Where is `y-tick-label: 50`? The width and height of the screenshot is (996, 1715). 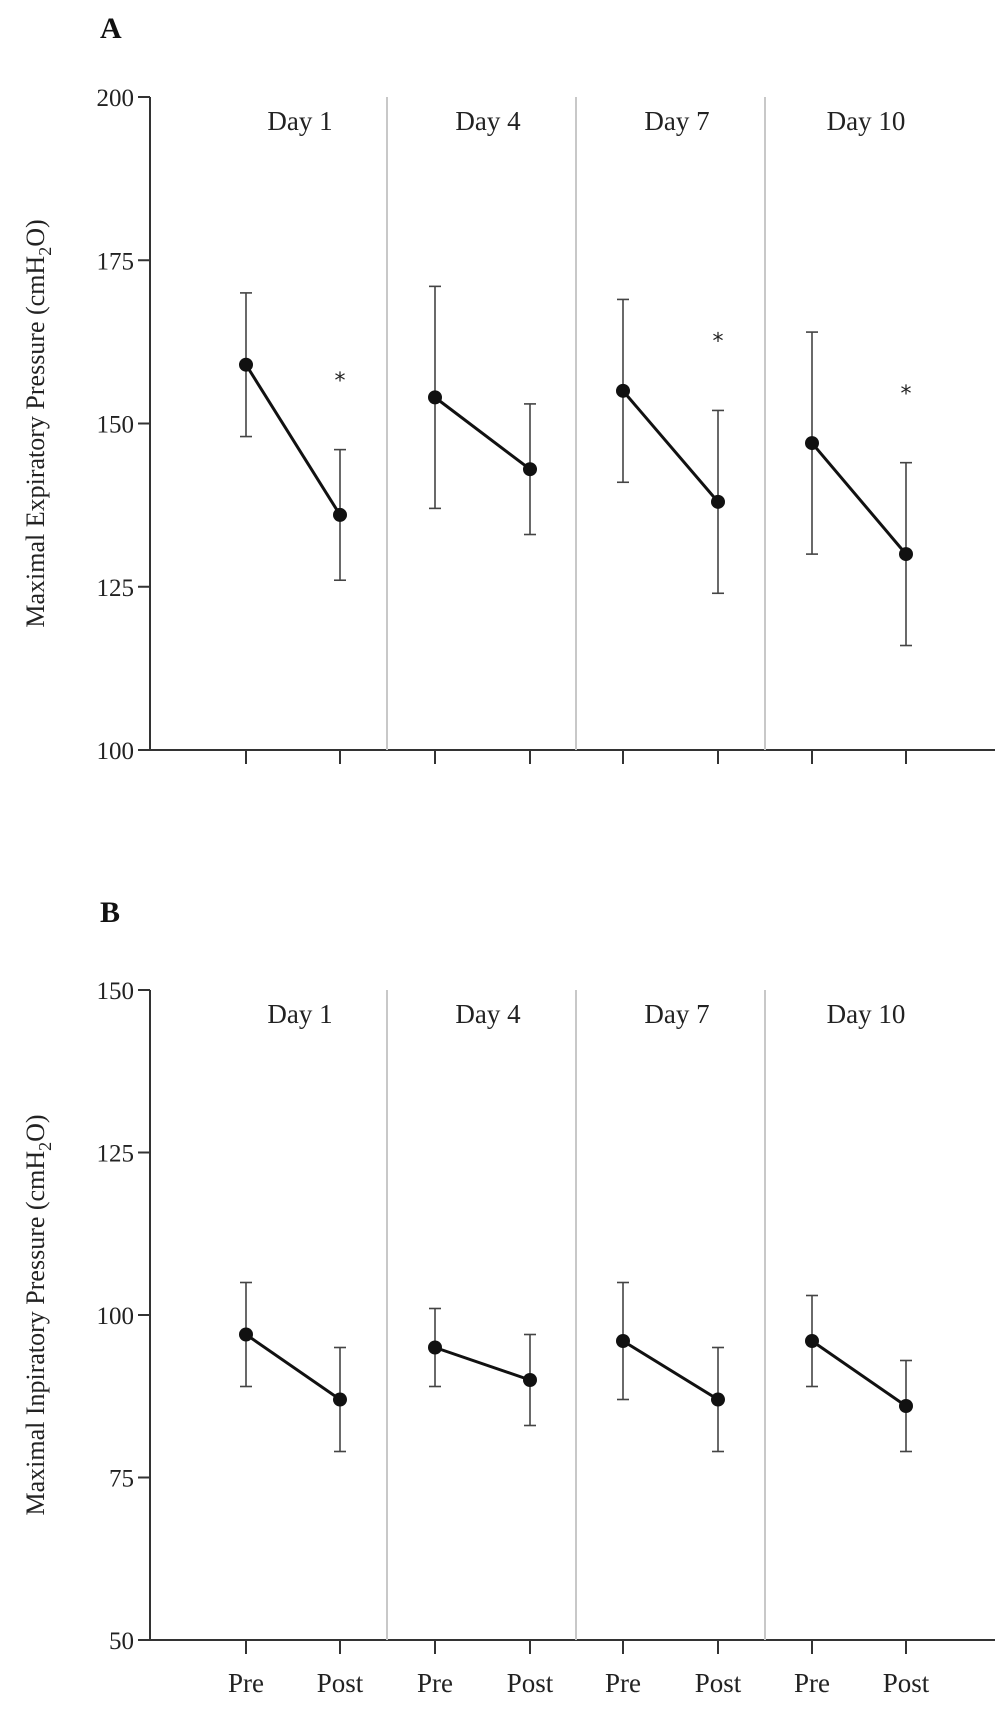 y-tick-label: 50 is located at coordinates (121, 1641).